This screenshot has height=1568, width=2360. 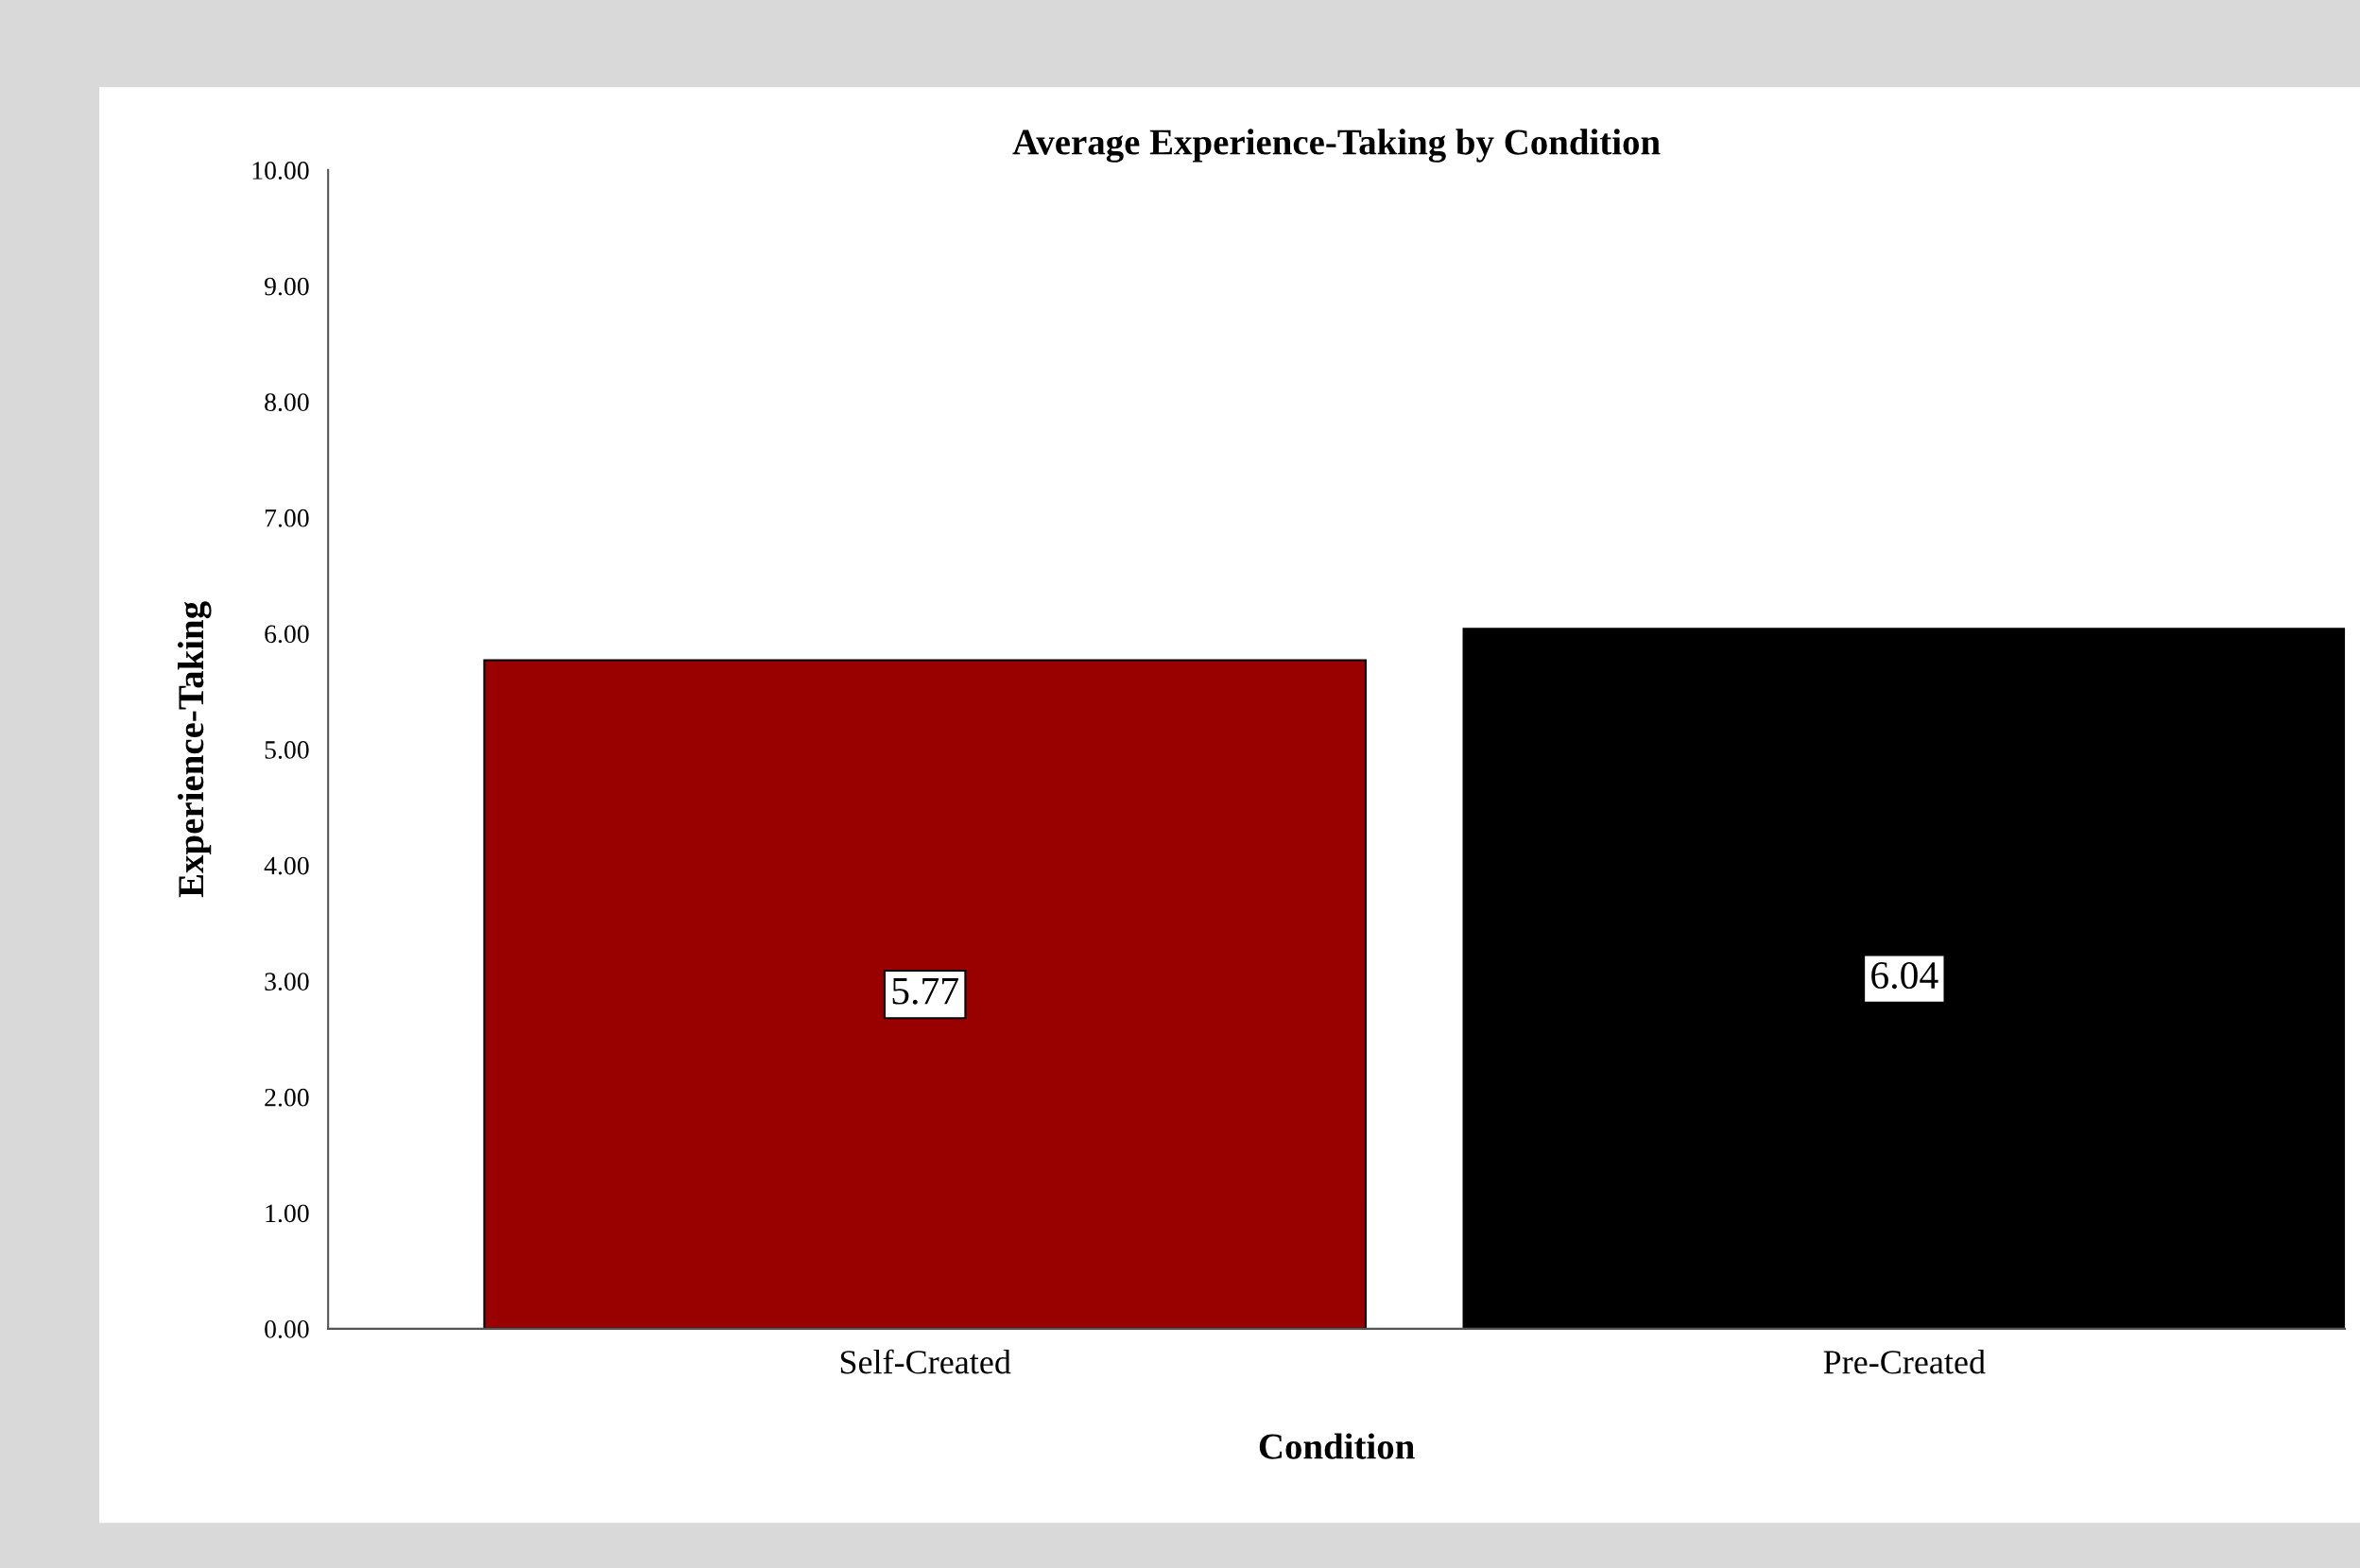 I want to click on y-tick-label: 0.00, so click(x=287, y=1329).